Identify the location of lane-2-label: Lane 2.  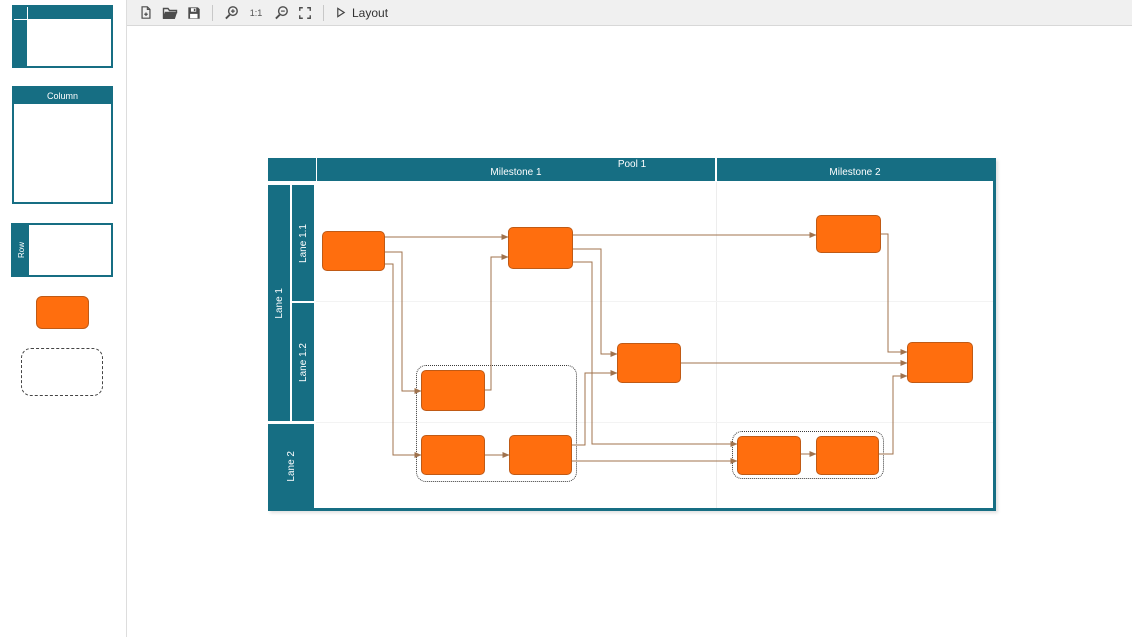
(291, 466).